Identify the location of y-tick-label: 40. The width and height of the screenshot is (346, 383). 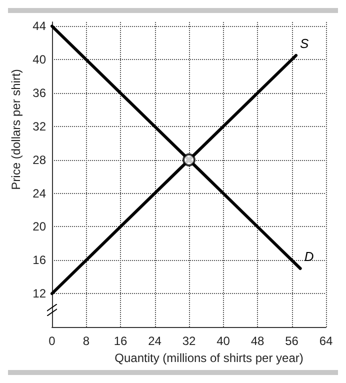
(39, 59).